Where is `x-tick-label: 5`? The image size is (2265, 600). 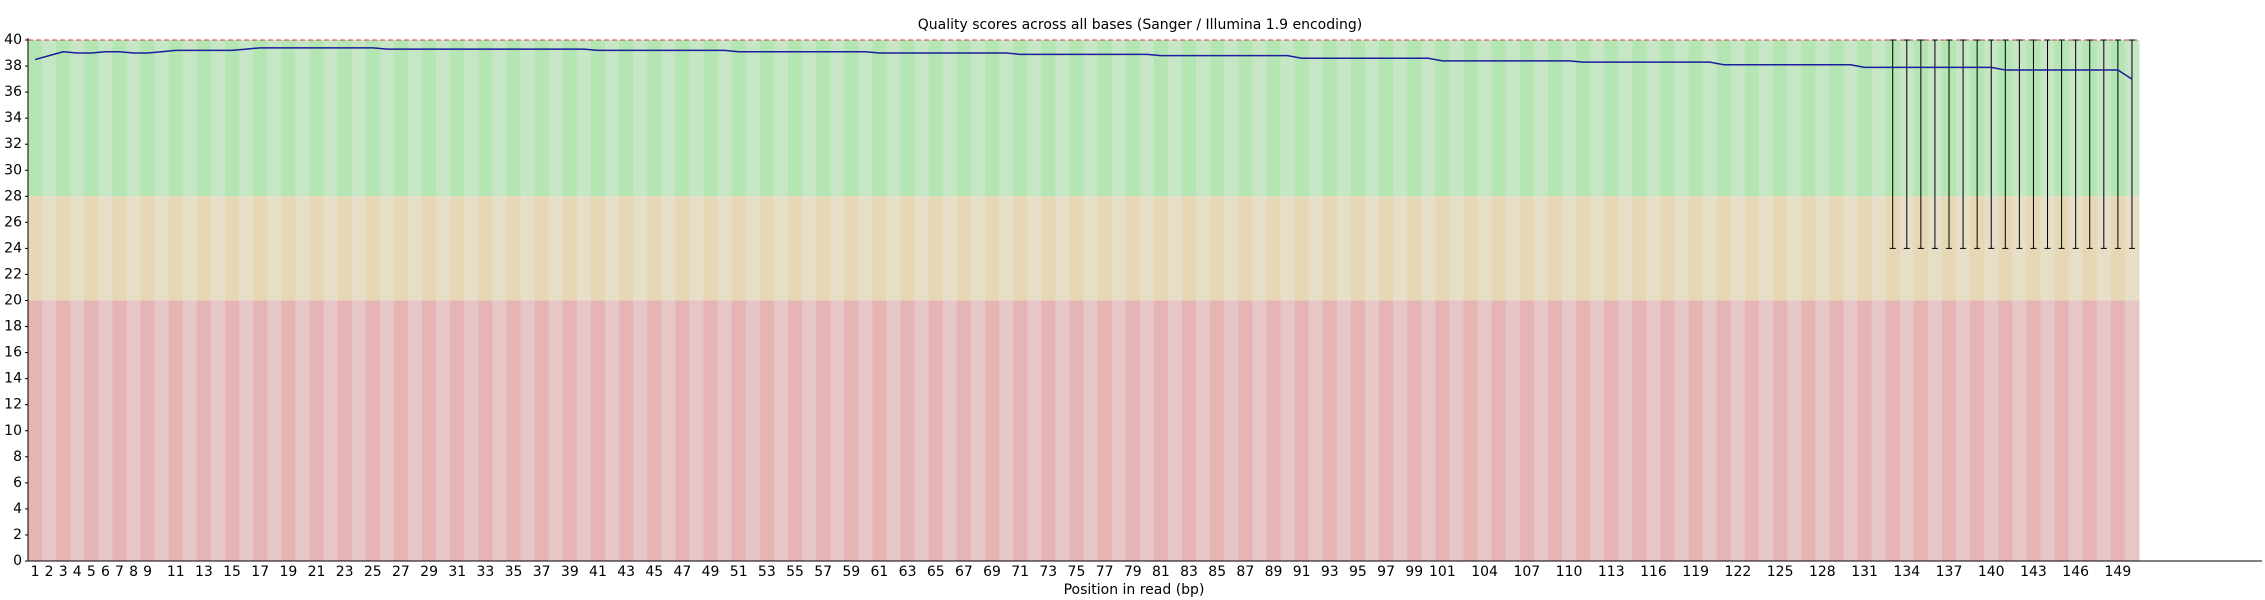
x-tick-label: 5 is located at coordinates (91, 572).